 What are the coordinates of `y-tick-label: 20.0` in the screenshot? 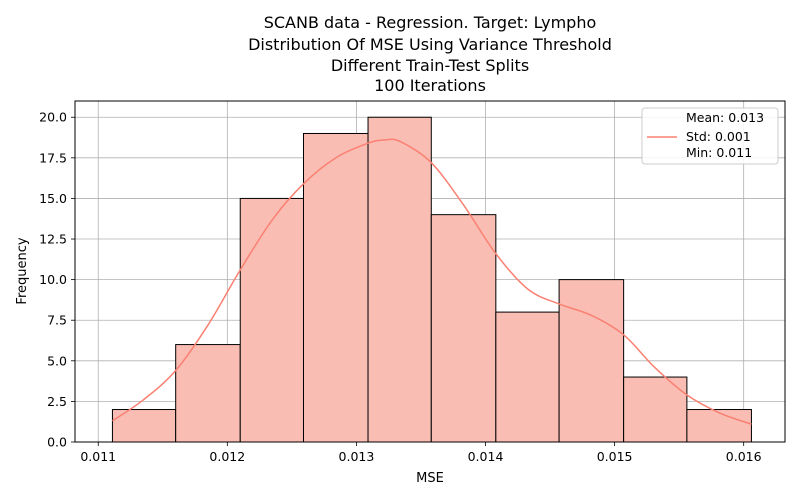 It's located at (53, 117).